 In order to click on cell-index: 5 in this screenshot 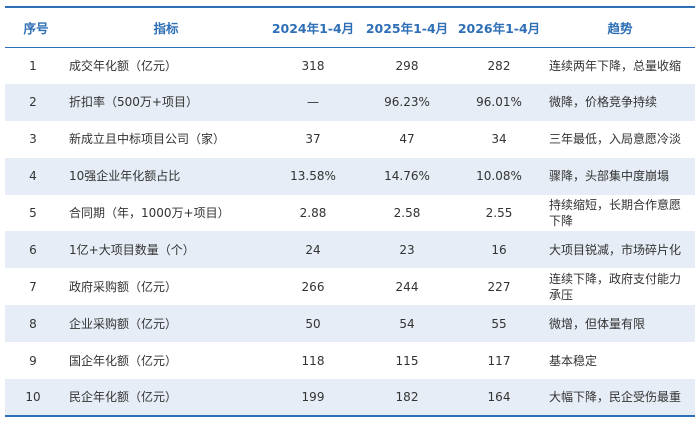, I will do `click(33, 213)`.